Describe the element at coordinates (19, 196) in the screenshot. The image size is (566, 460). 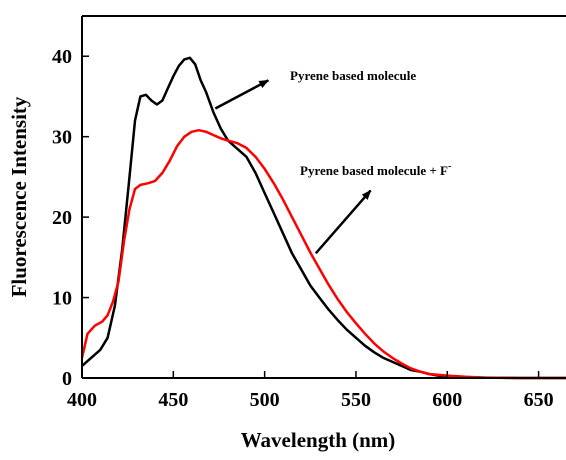
I see `y-axis-title: Fluorescence Intensity` at that location.